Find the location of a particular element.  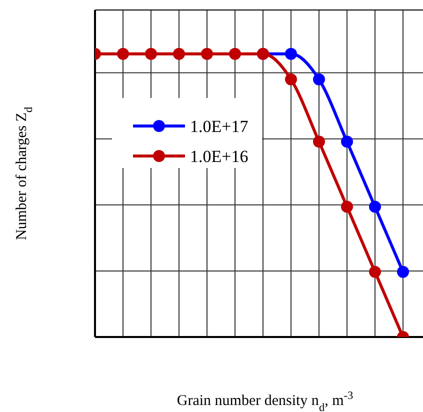

legend-label: 1.0E+16 is located at coordinates (219, 156).